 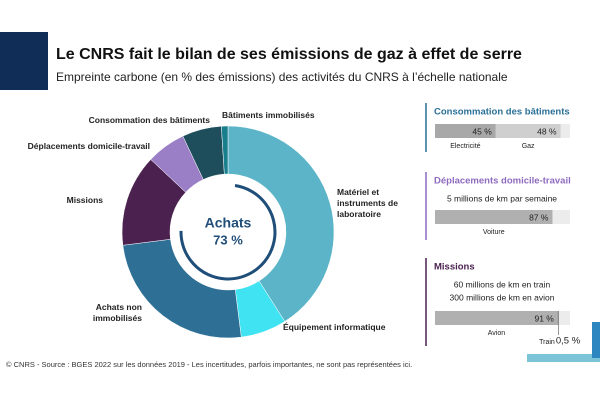 I want to click on segment-label: Équipement informatique, so click(x=334, y=327).